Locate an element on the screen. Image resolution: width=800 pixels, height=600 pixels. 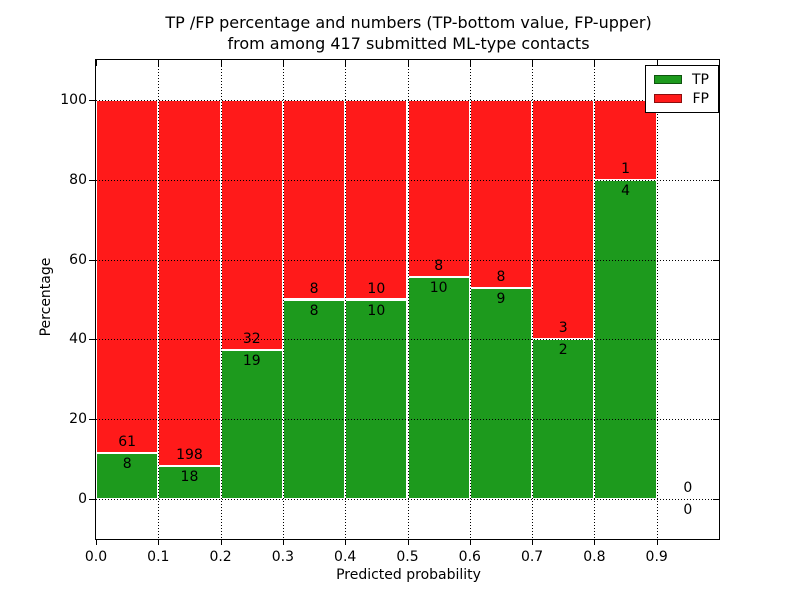
tp-count-label: 4 is located at coordinates (625, 190).